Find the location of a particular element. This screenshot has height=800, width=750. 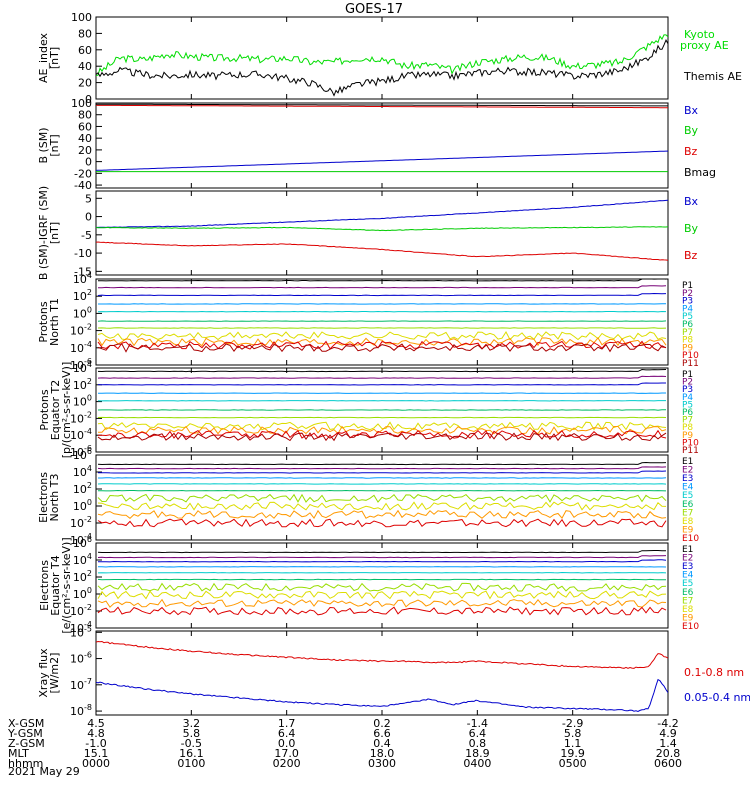

channel-line-p8 is located at coordinates (382, 426).